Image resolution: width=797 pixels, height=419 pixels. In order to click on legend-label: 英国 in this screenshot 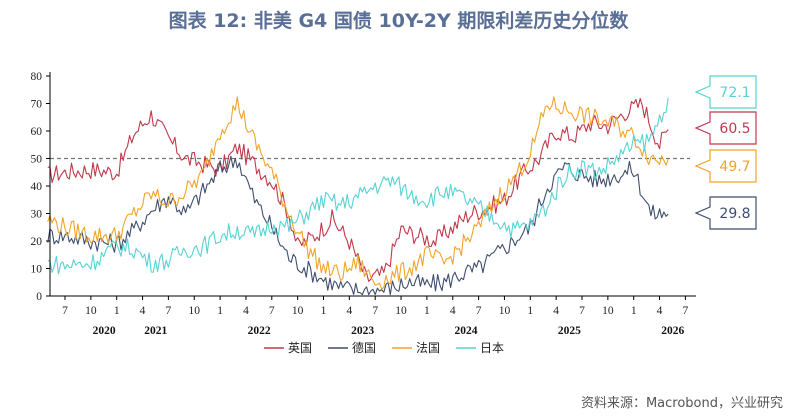, I will do `click(300, 348)`.